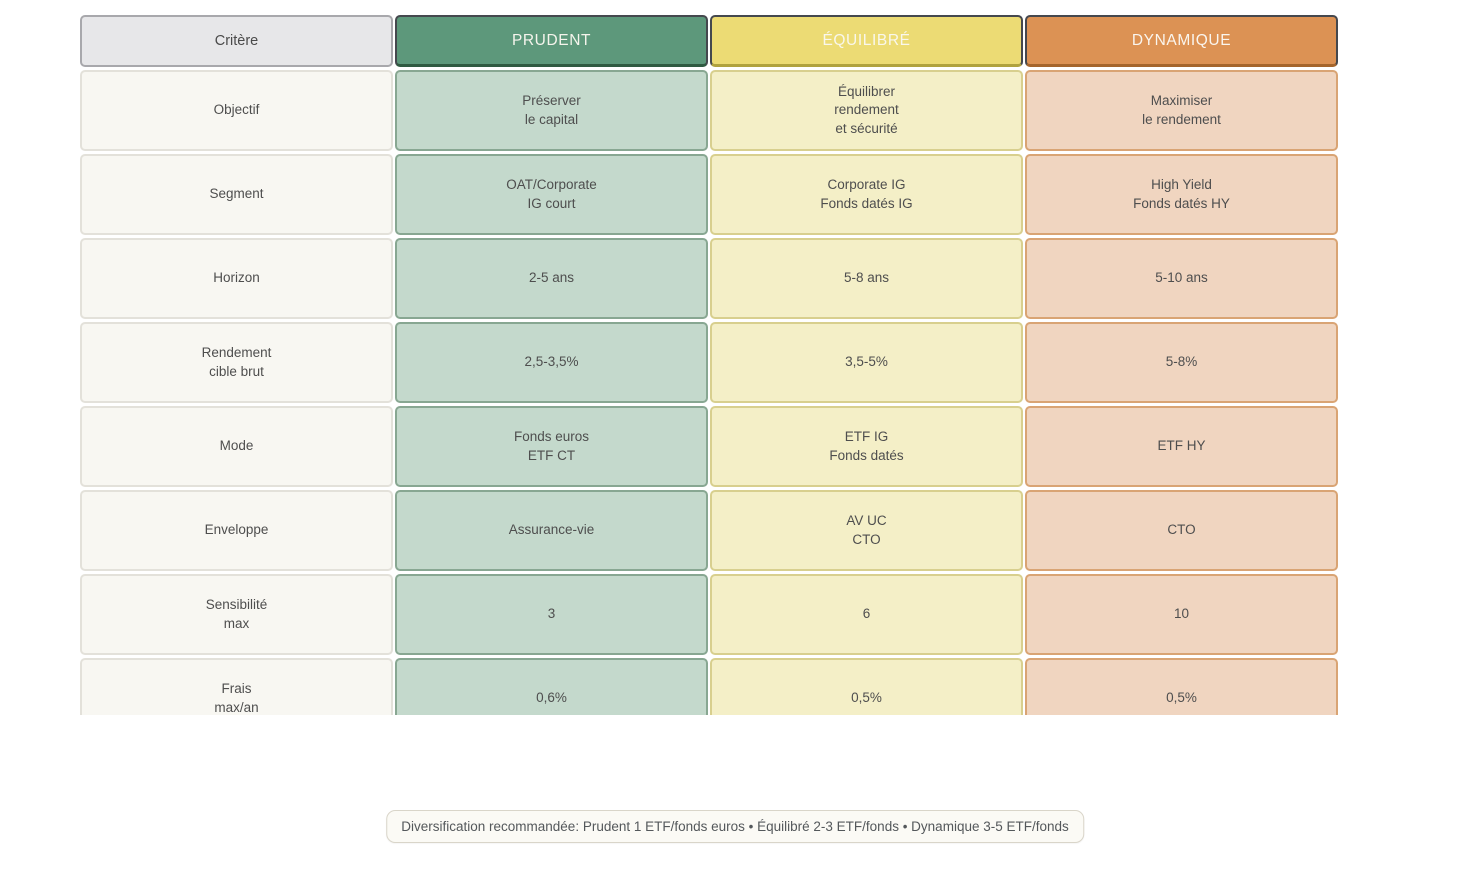  Describe the element at coordinates (236, 362) in the screenshot. I see `row-label-cell: Rendement cible brut` at that location.